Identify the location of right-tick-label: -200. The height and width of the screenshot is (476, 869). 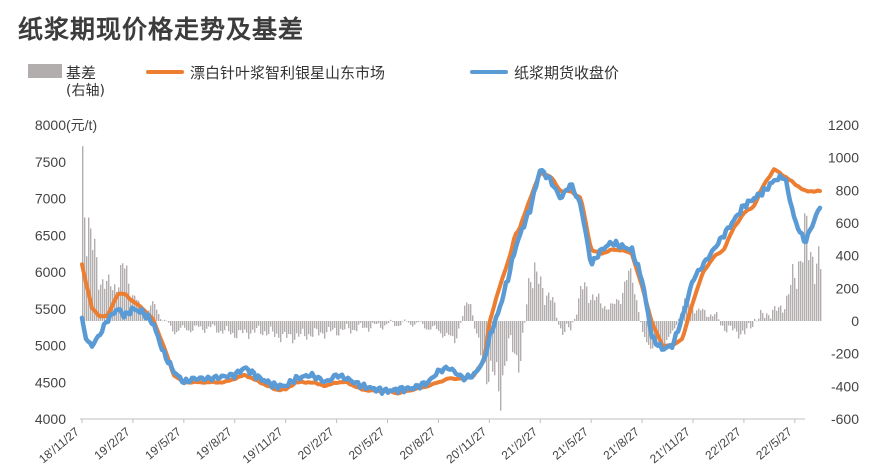
(845, 354).